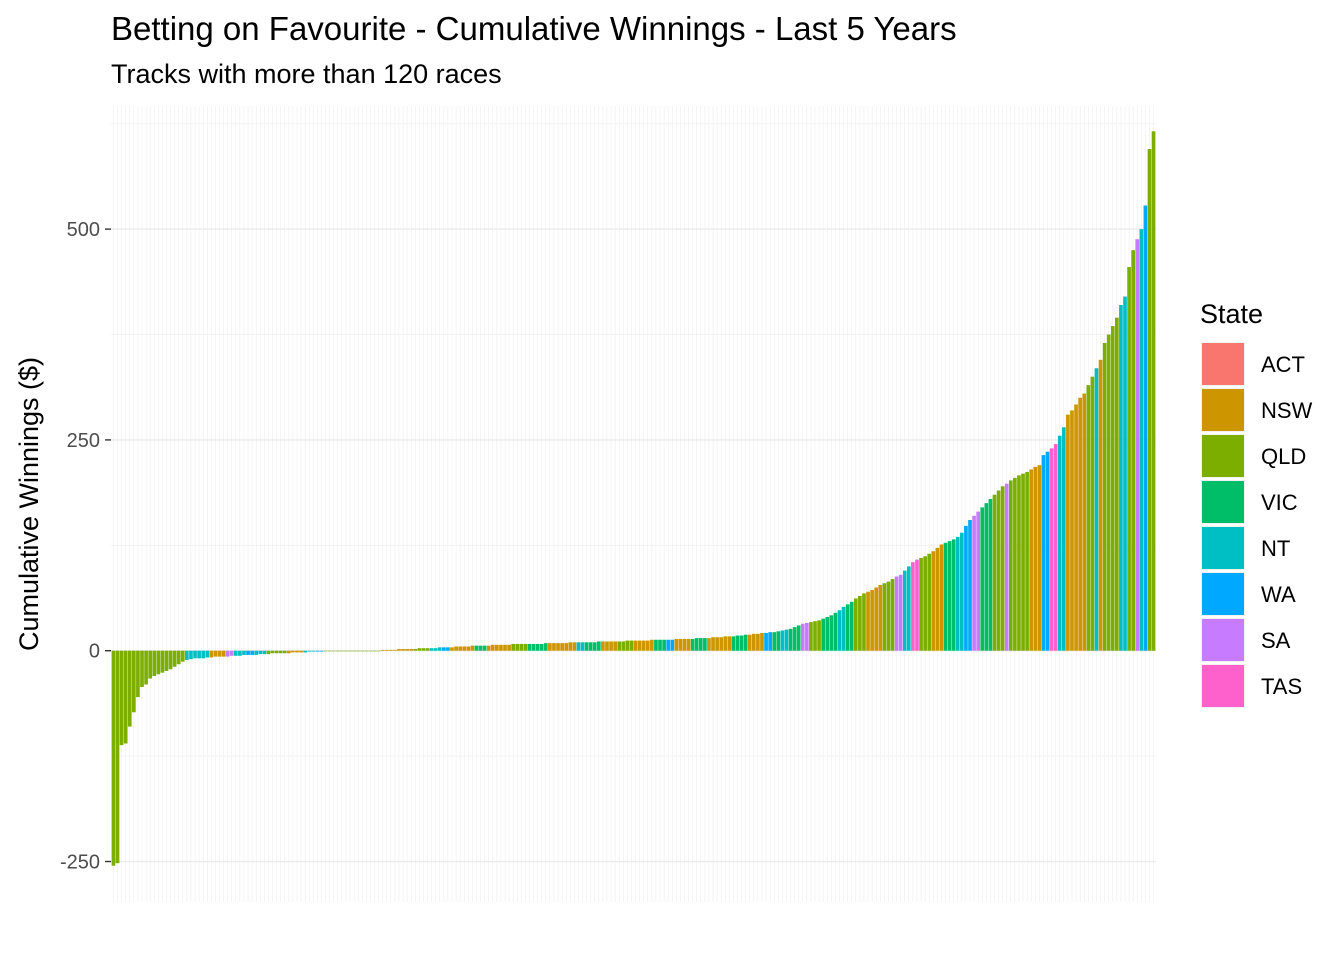 This screenshot has height=960, width=1344. I want to click on chart-subtitle: Tracks with more than 120 races, so click(306, 74).